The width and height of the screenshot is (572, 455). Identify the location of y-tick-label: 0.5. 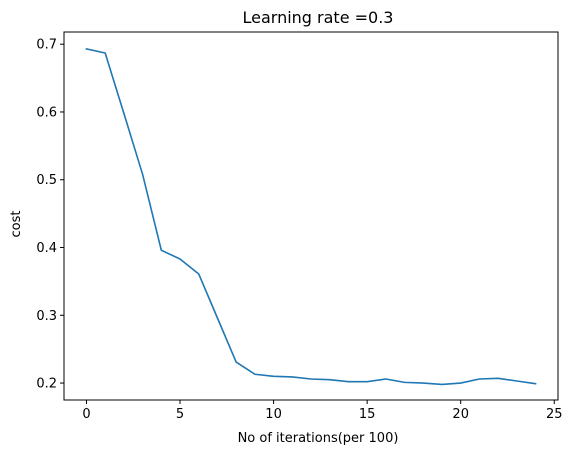
(46, 180).